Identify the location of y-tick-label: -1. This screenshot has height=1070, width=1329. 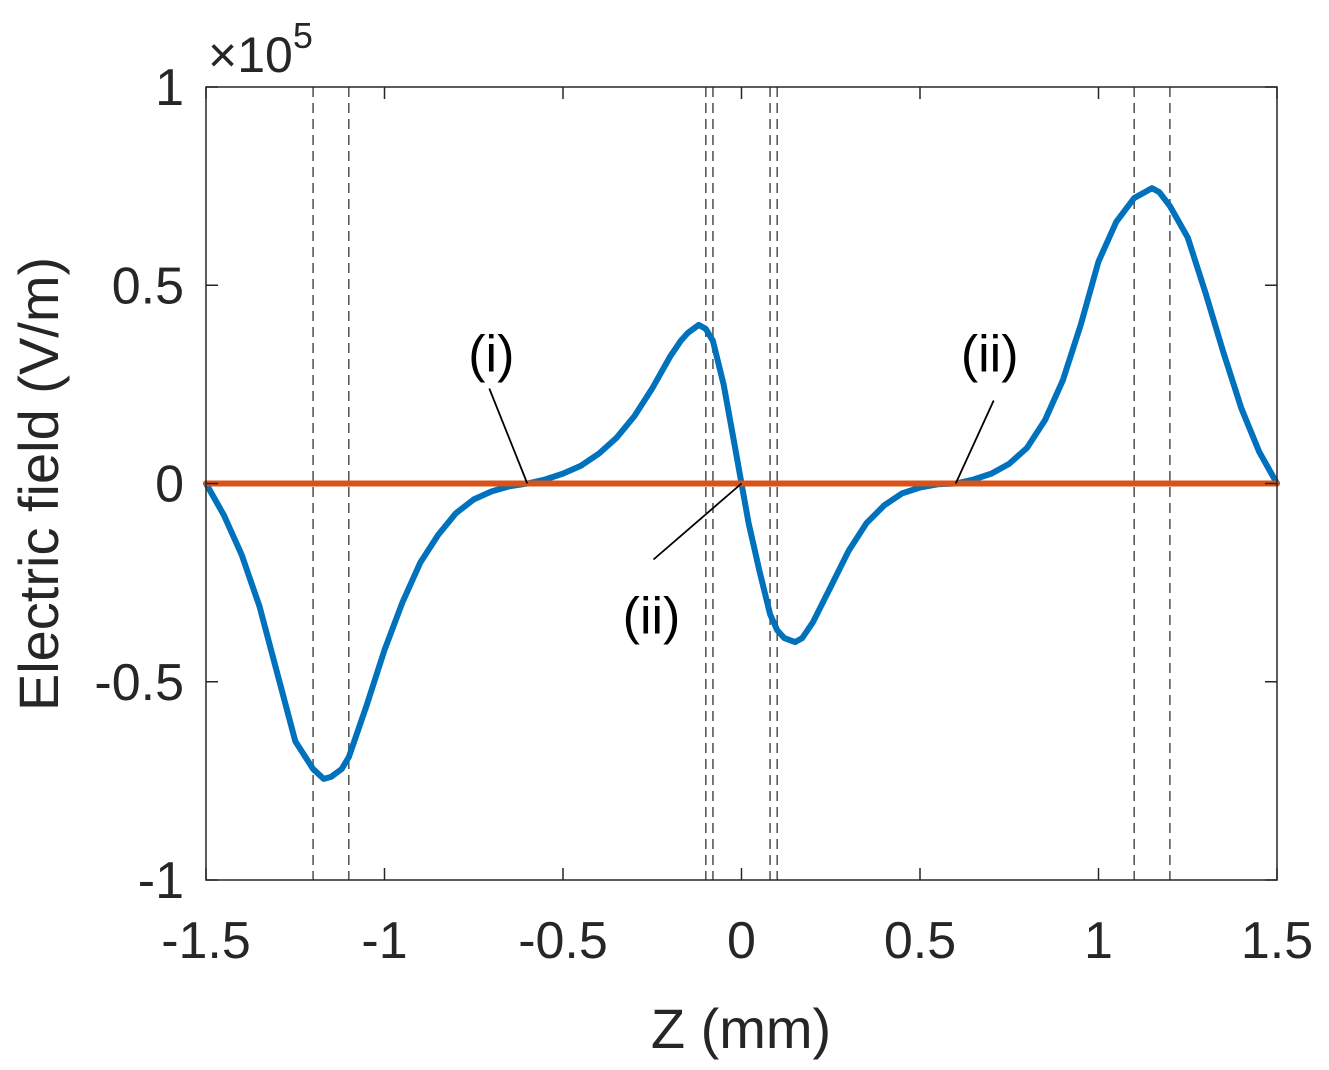
(161, 881).